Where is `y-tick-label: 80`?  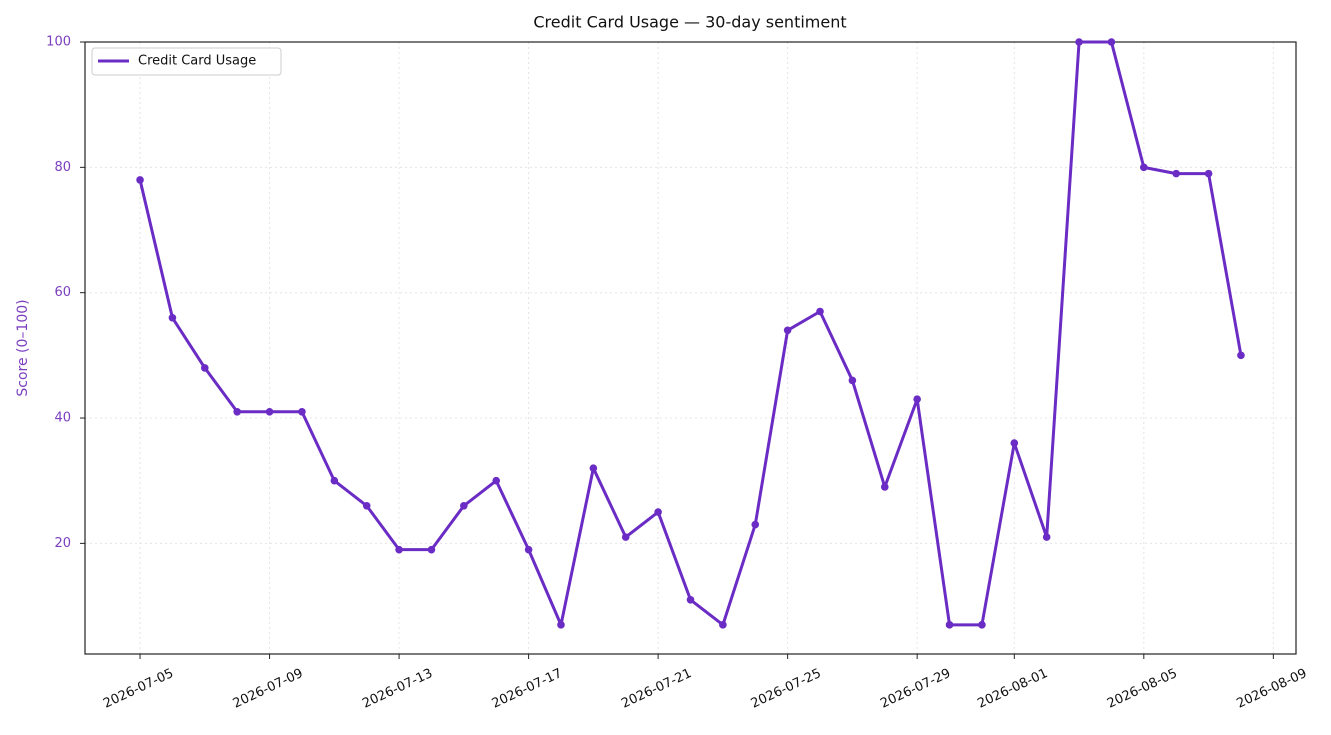 y-tick-label: 80 is located at coordinates (62, 167).